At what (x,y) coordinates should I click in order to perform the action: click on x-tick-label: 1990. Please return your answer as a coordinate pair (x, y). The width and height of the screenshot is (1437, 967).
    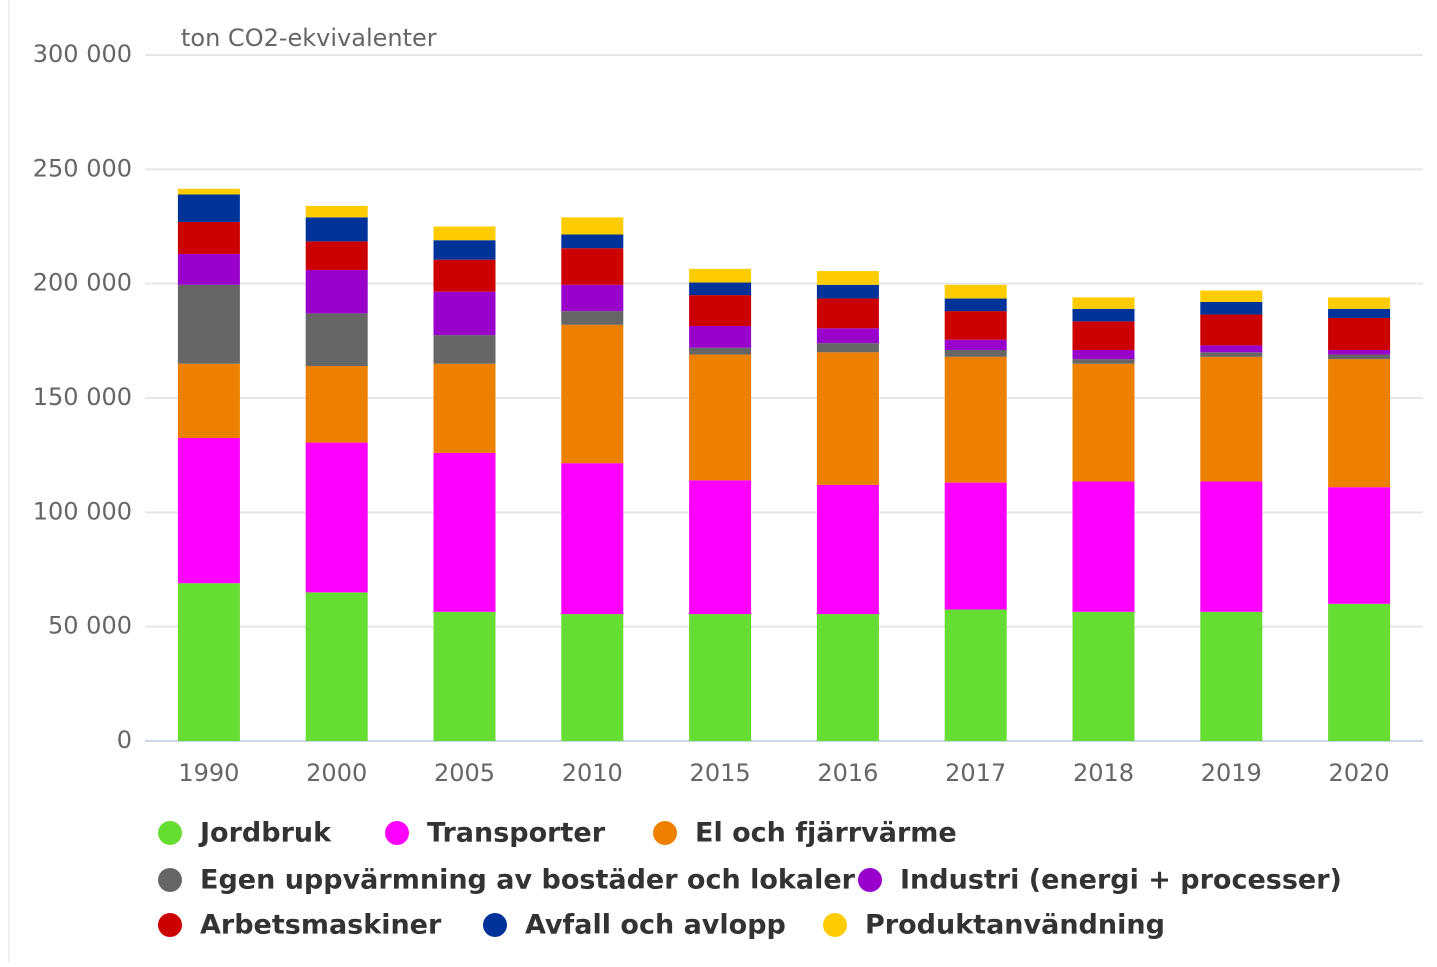
    Looking at the image, I should click on (208, 773).